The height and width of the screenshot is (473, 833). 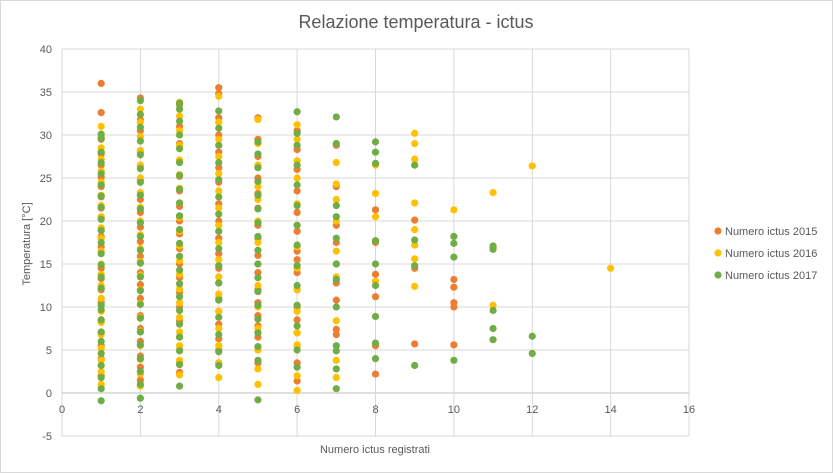 I want to click on x-tick-label: 6, so click(x=297, y=410).